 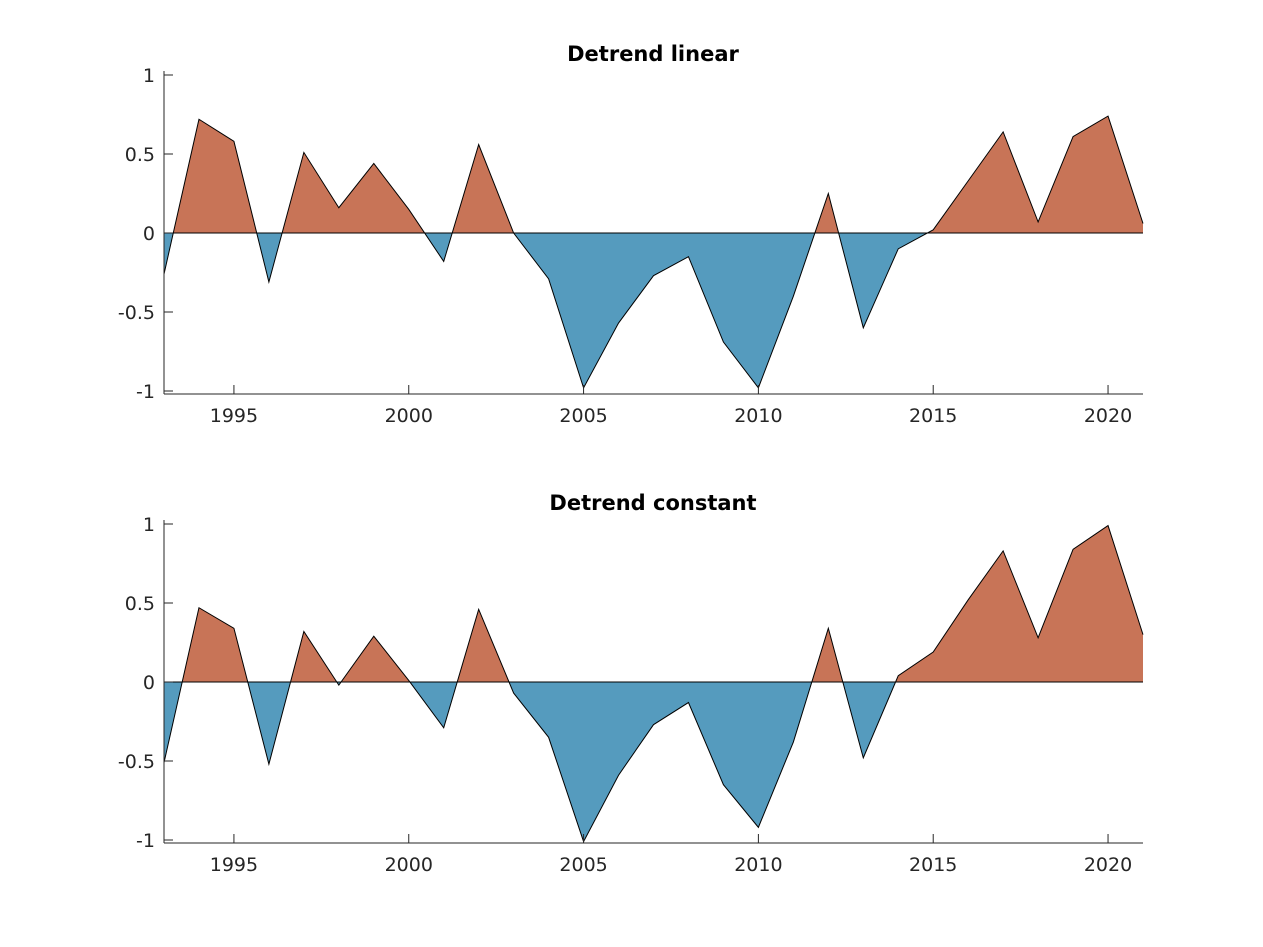 I want to click on chart-title: Detrend linear, so click(x=653, y=54).